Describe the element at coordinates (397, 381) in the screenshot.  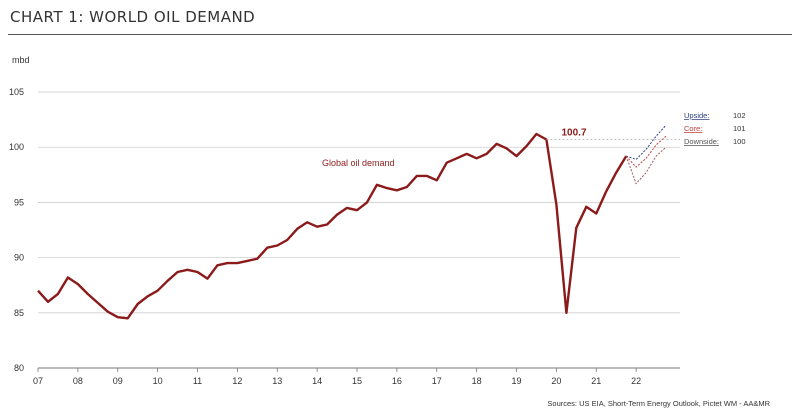
I see `x-tick-label-2016: 16` at that location.